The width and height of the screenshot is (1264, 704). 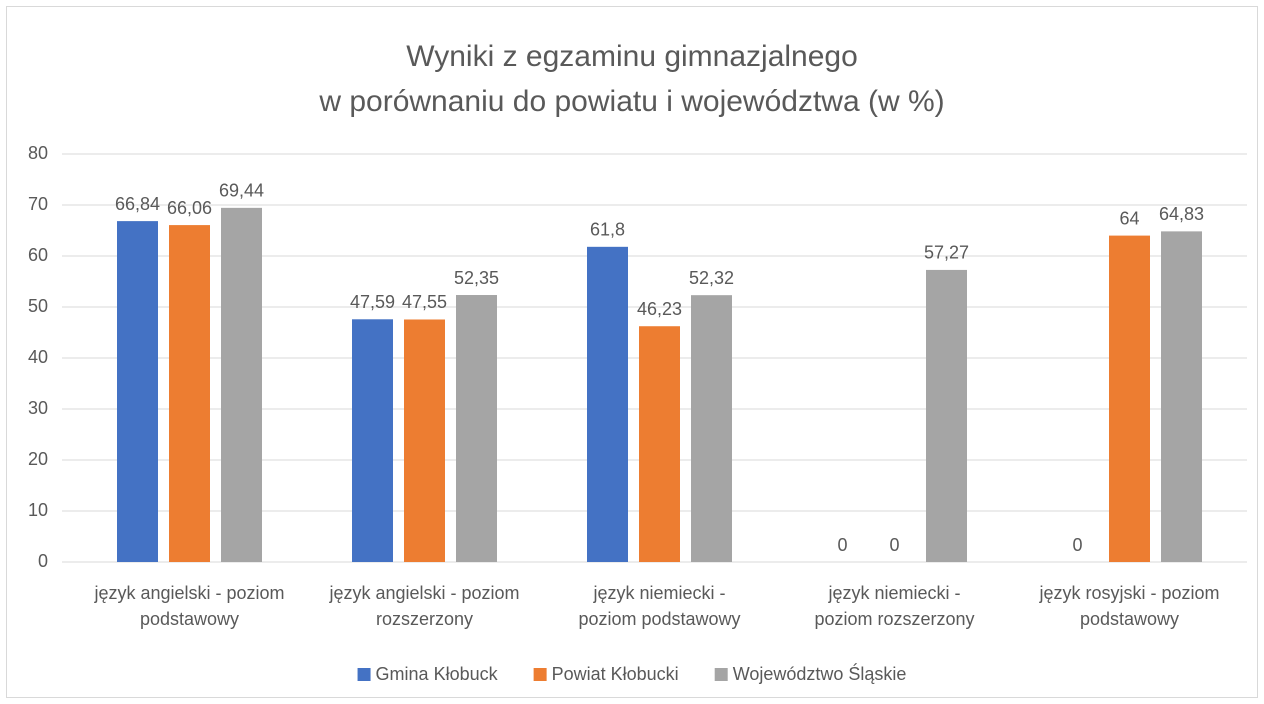 I want to click on data-label: 61,8, so click(x=607, y=230).